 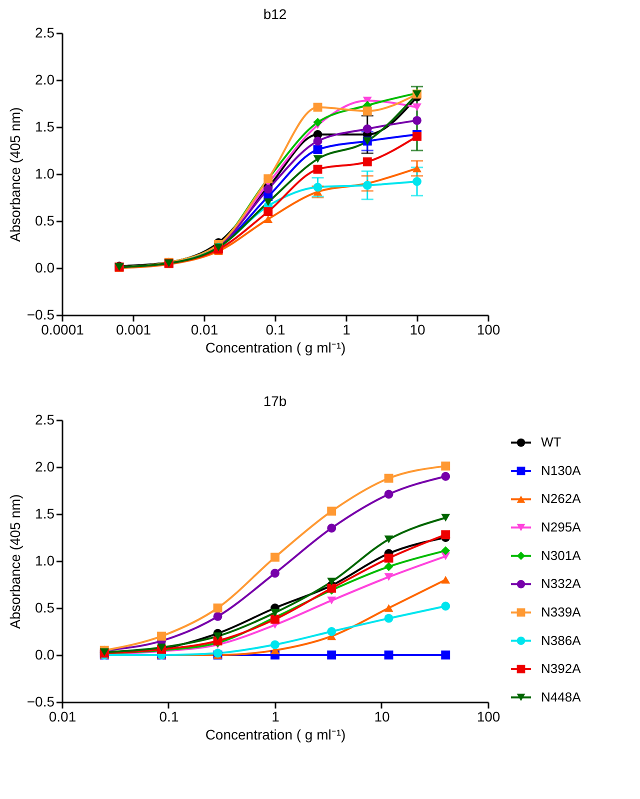 I want to click on chart-title: b12, so click(x=275, y=14).